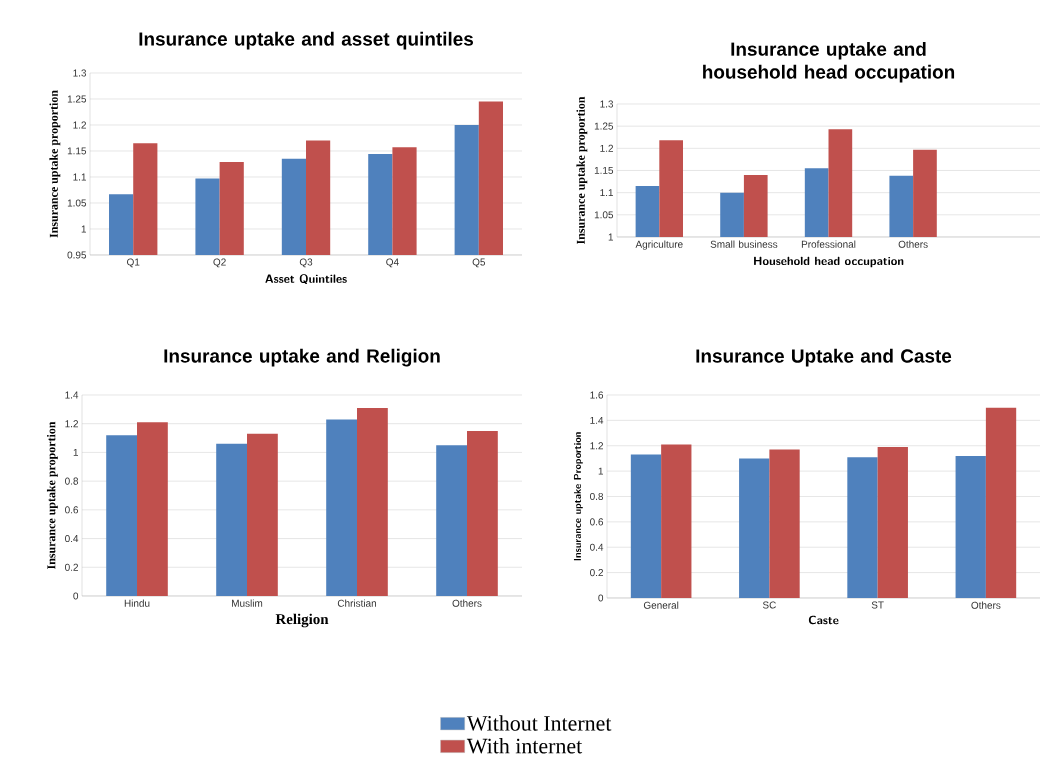 The image size is (1055, 779). What do you see at coordinates (247, 603) in the screenshot?
I see `x-tick-label: Muslim` at bounding box center [247, 603].